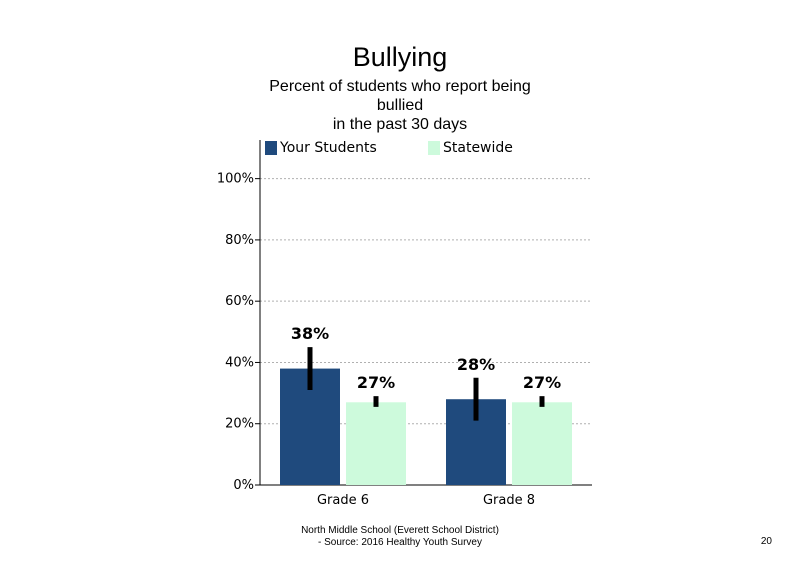 This screenshot has height=568, width=800. I want to click on subtitle-line: Percent of students who report being, so click(400, 86).